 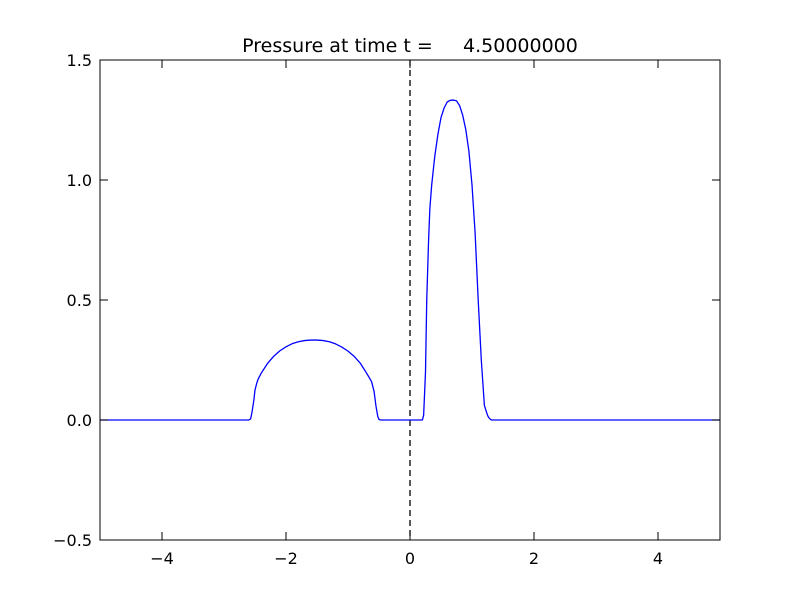 I want to click on x-tick-label: 0, so click(x=410, y=558).